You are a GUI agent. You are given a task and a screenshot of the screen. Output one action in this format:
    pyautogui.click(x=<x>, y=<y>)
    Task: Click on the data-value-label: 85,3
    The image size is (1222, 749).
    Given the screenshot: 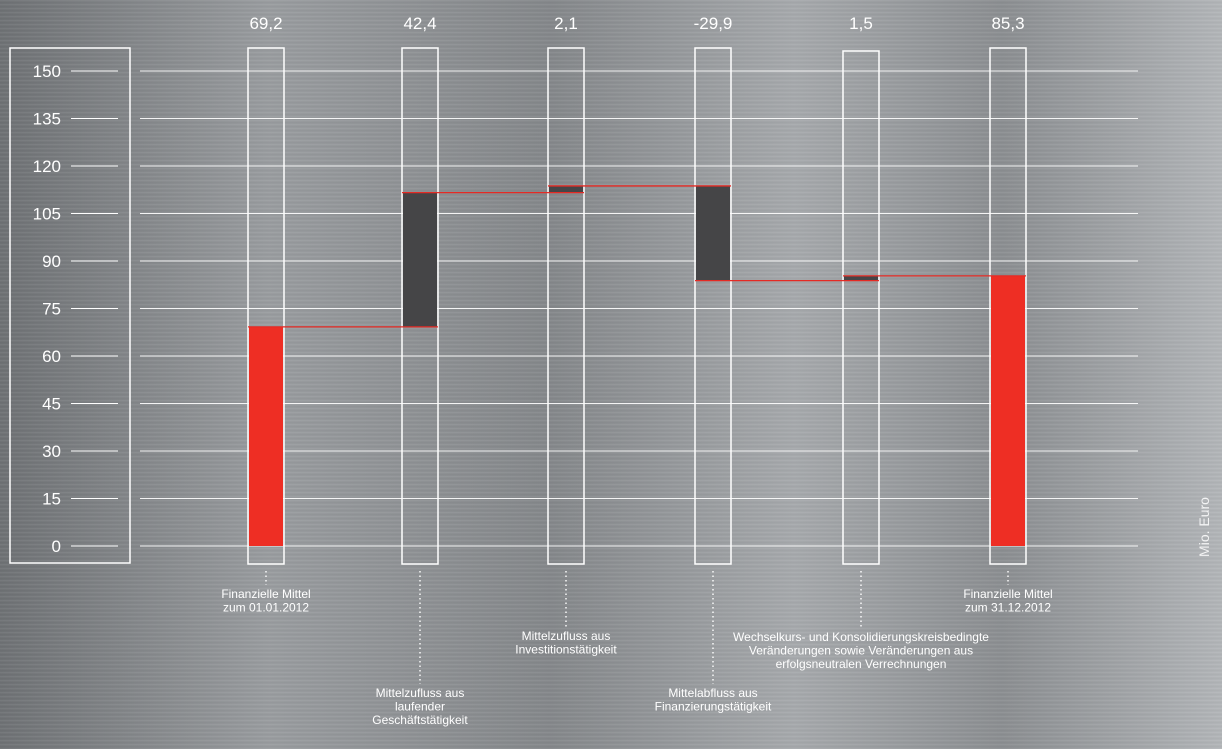 What is the action you would take?
    pyautogui.click(x=1007, y=23)
    